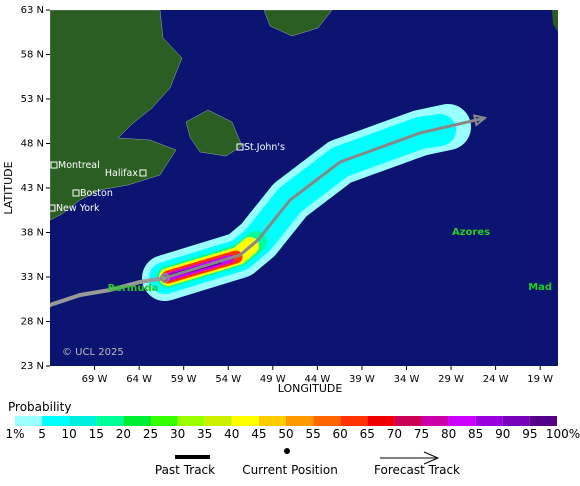 This screenshot has height=486, width=580. I want to click on forecast-arrow-head, so click(480, 120).